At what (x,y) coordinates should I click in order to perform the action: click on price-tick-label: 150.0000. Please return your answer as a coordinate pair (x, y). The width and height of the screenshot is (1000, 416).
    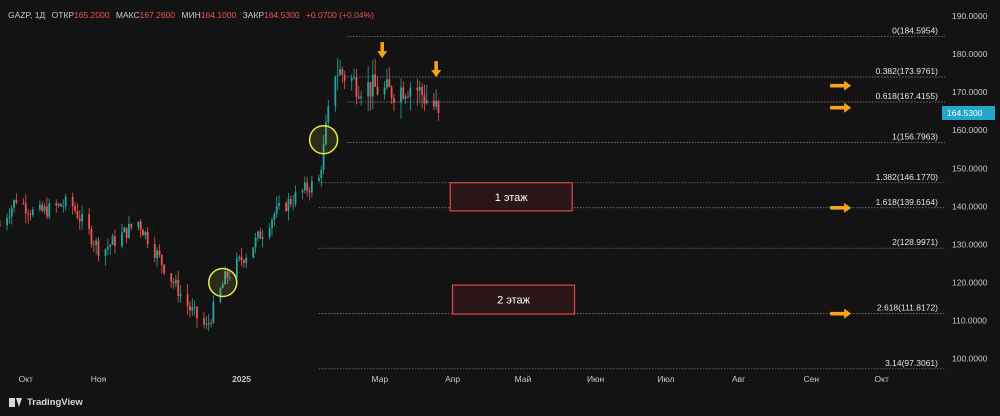
    Looking at the image, I should click on (970, 168).